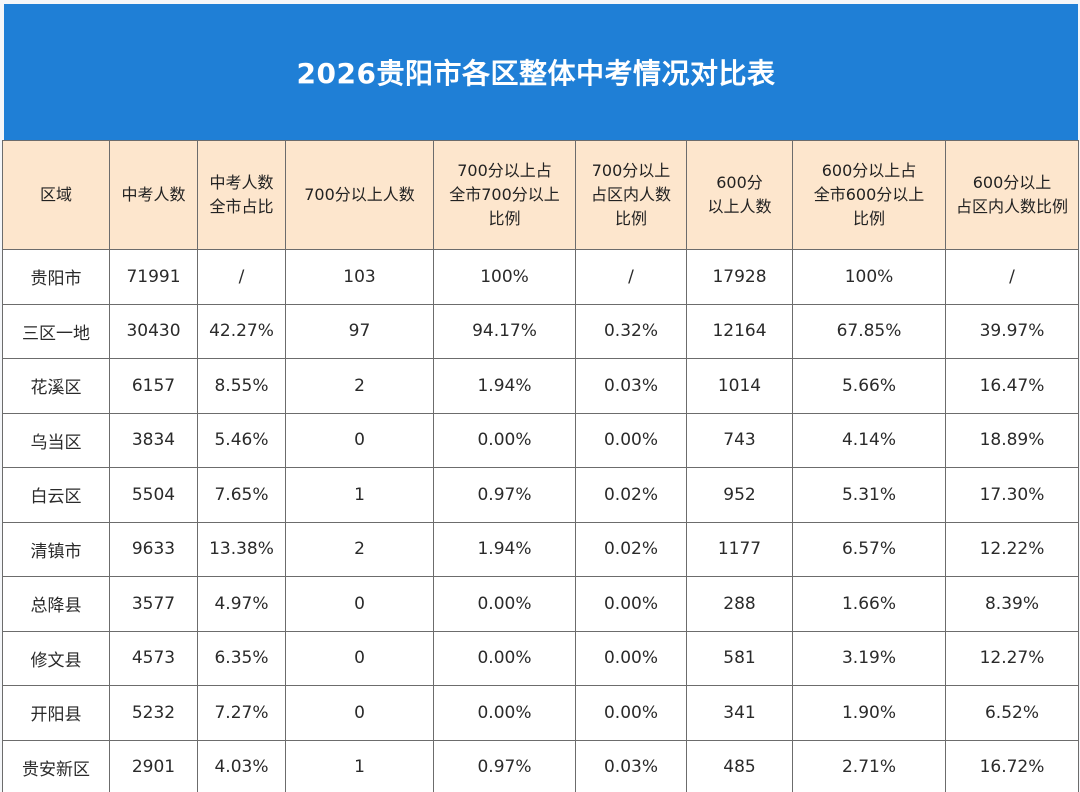  Describe the element at coordinates (504, 277) in the screenshot. I see `cell-700-city-share: 100%` at that location.